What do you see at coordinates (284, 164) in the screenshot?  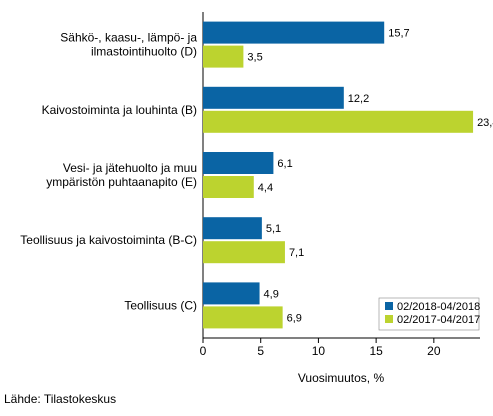 I see `data-label: 6,1` at bounding box center [284, 164].